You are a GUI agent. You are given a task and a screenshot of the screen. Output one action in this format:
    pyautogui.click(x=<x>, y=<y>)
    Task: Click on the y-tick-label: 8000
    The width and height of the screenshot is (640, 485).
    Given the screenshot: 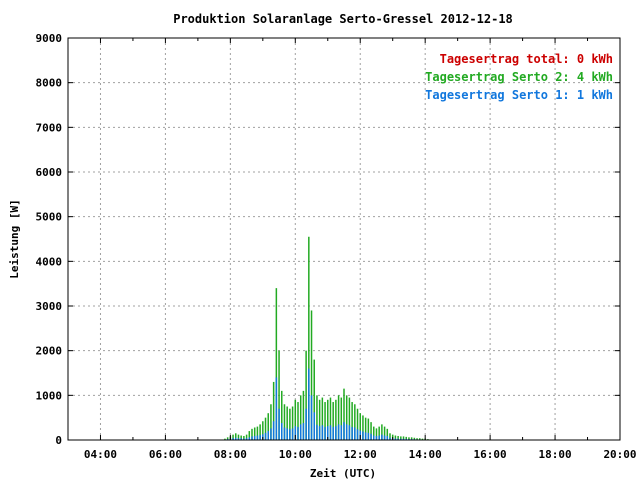 What is the action you would take?
    pyautogui.click(x=49, y=83)
    